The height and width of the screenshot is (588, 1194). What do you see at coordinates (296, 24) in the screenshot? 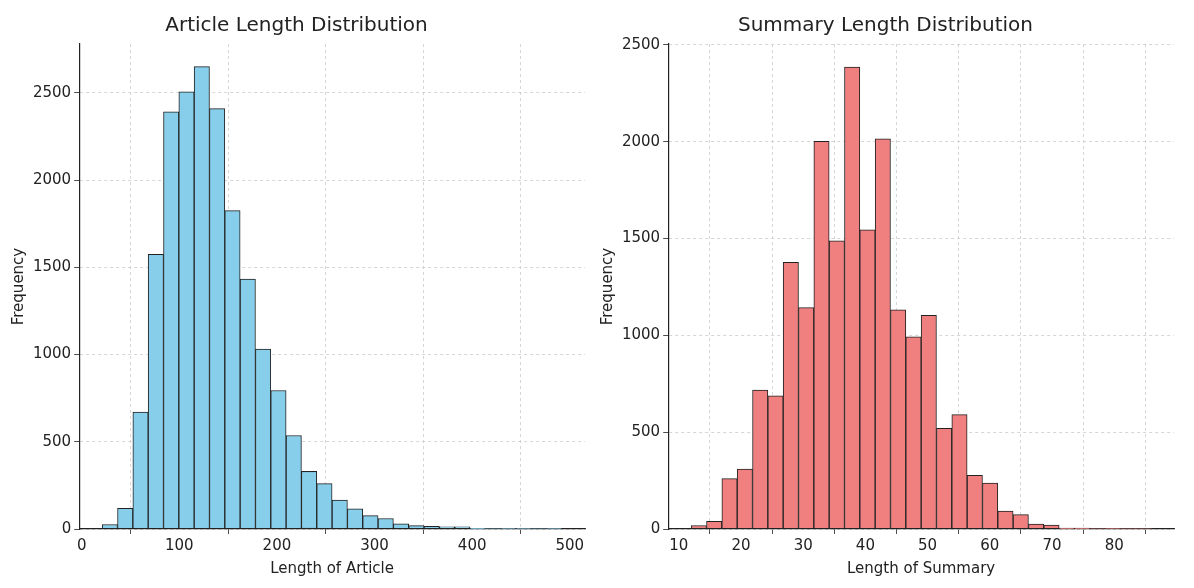
I see `chart-title: Article Length Distribution` at bounding box center [296, 24].